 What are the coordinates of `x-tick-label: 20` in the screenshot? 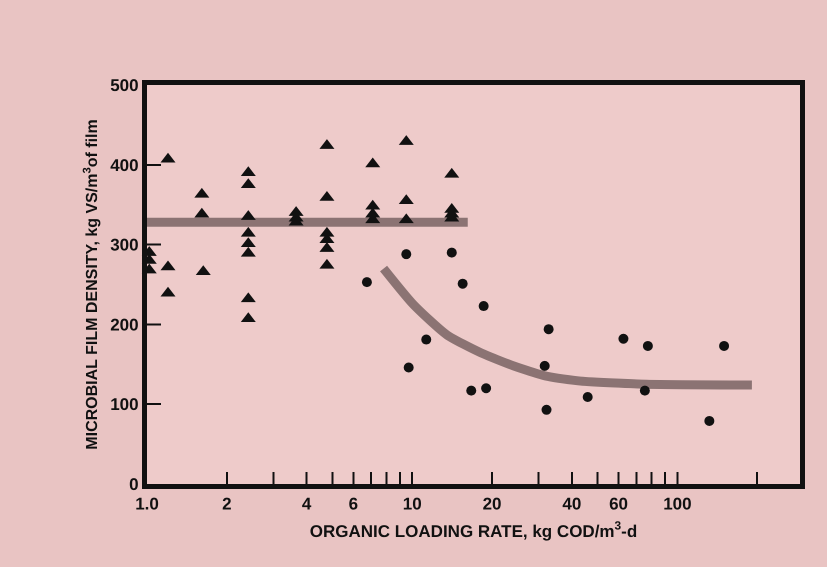 It's located at (492, 504).